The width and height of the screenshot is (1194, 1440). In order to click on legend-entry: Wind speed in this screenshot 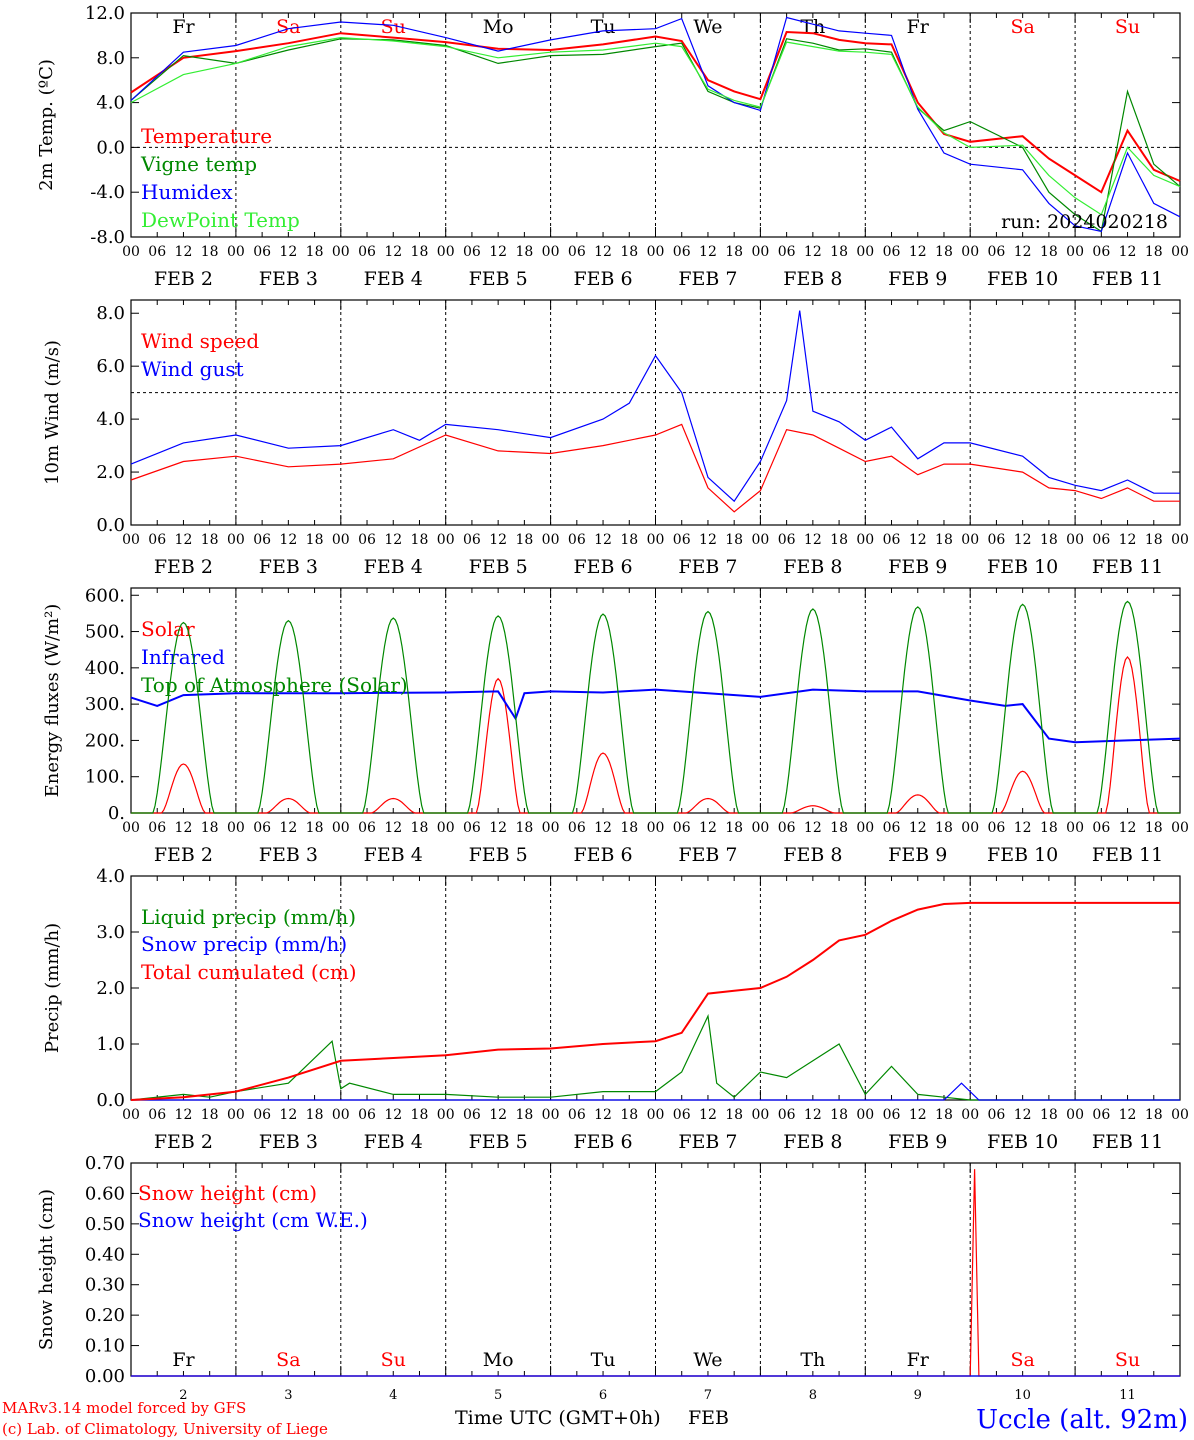, I will do `click(200, 341)`.